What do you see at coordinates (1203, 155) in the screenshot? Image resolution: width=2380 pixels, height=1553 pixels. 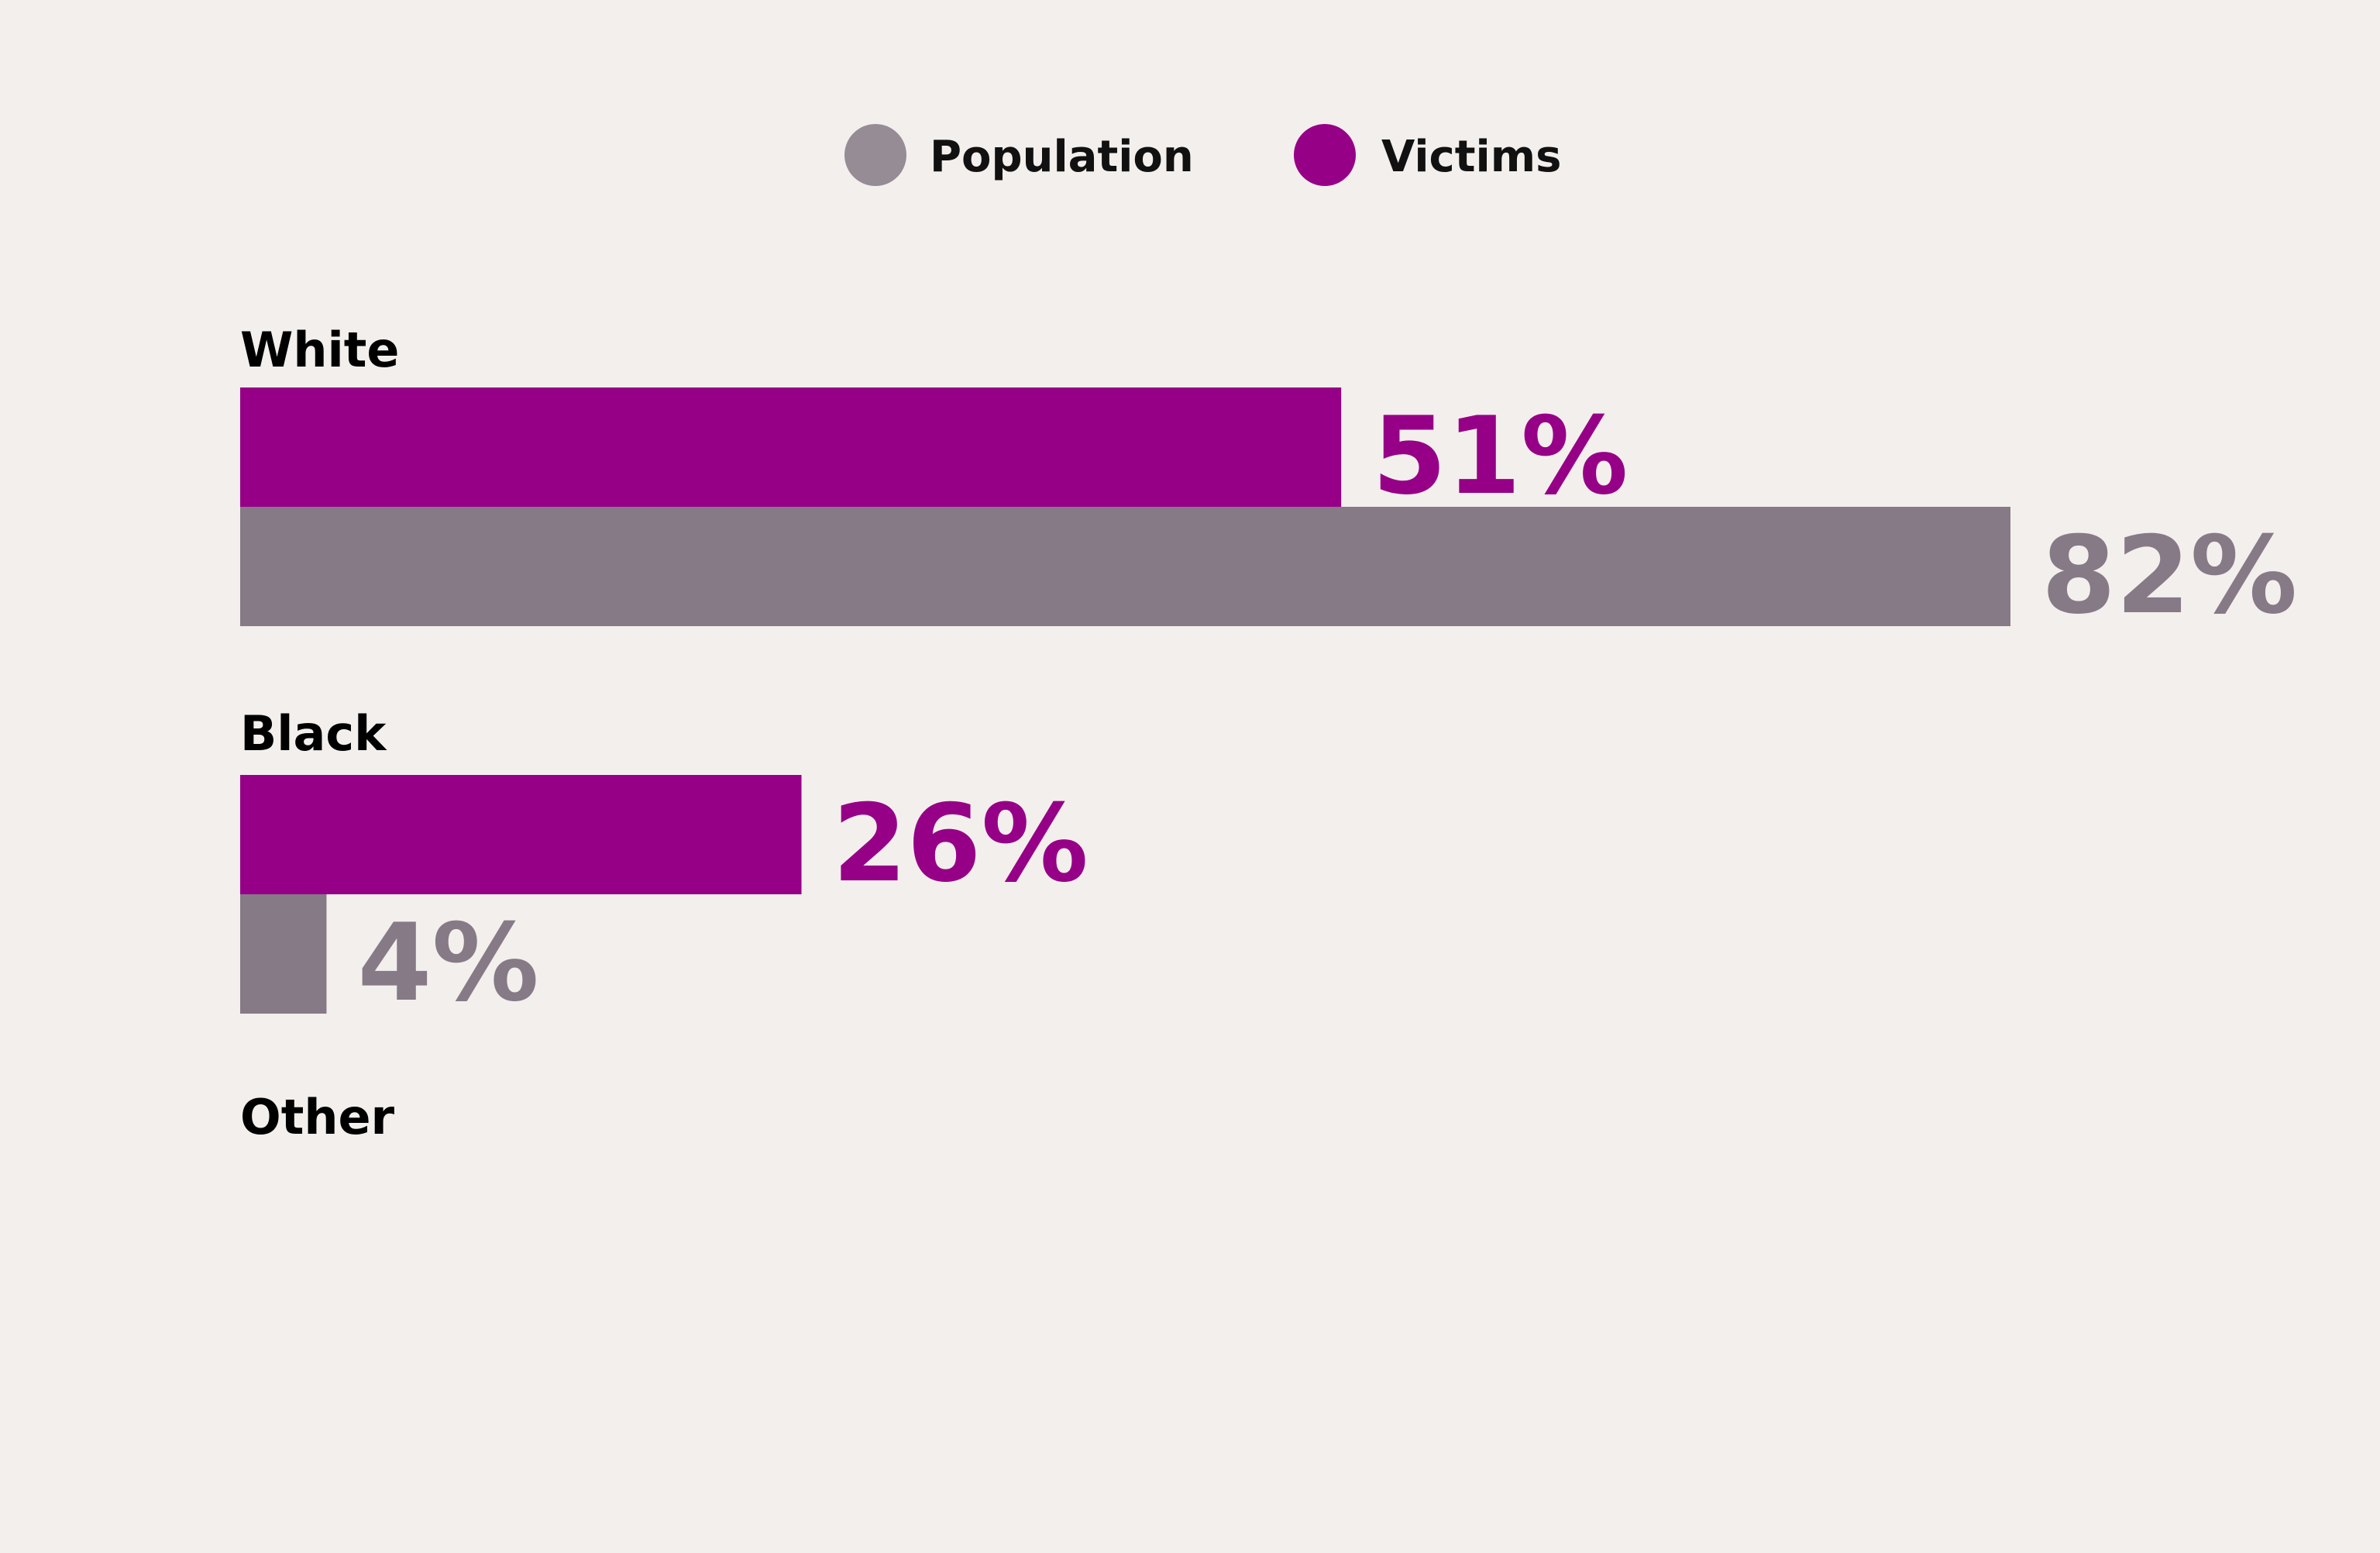 I see `legend: Population Victims` at bounding box center [1203, 155].